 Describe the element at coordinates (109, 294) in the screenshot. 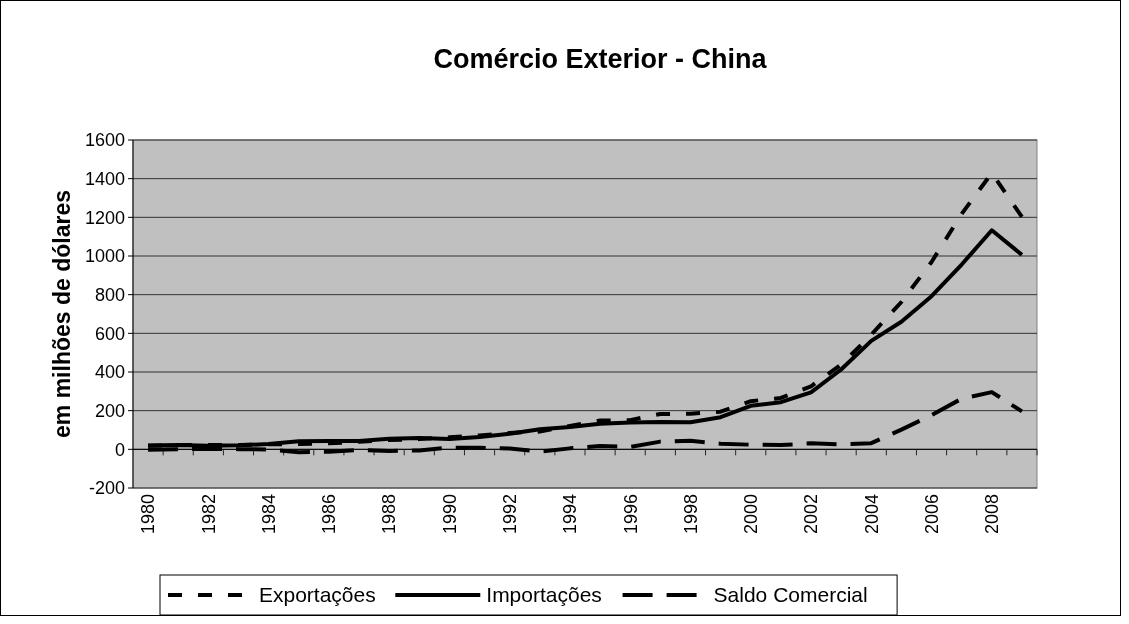

I see `y-tick-label: 800` at that location.